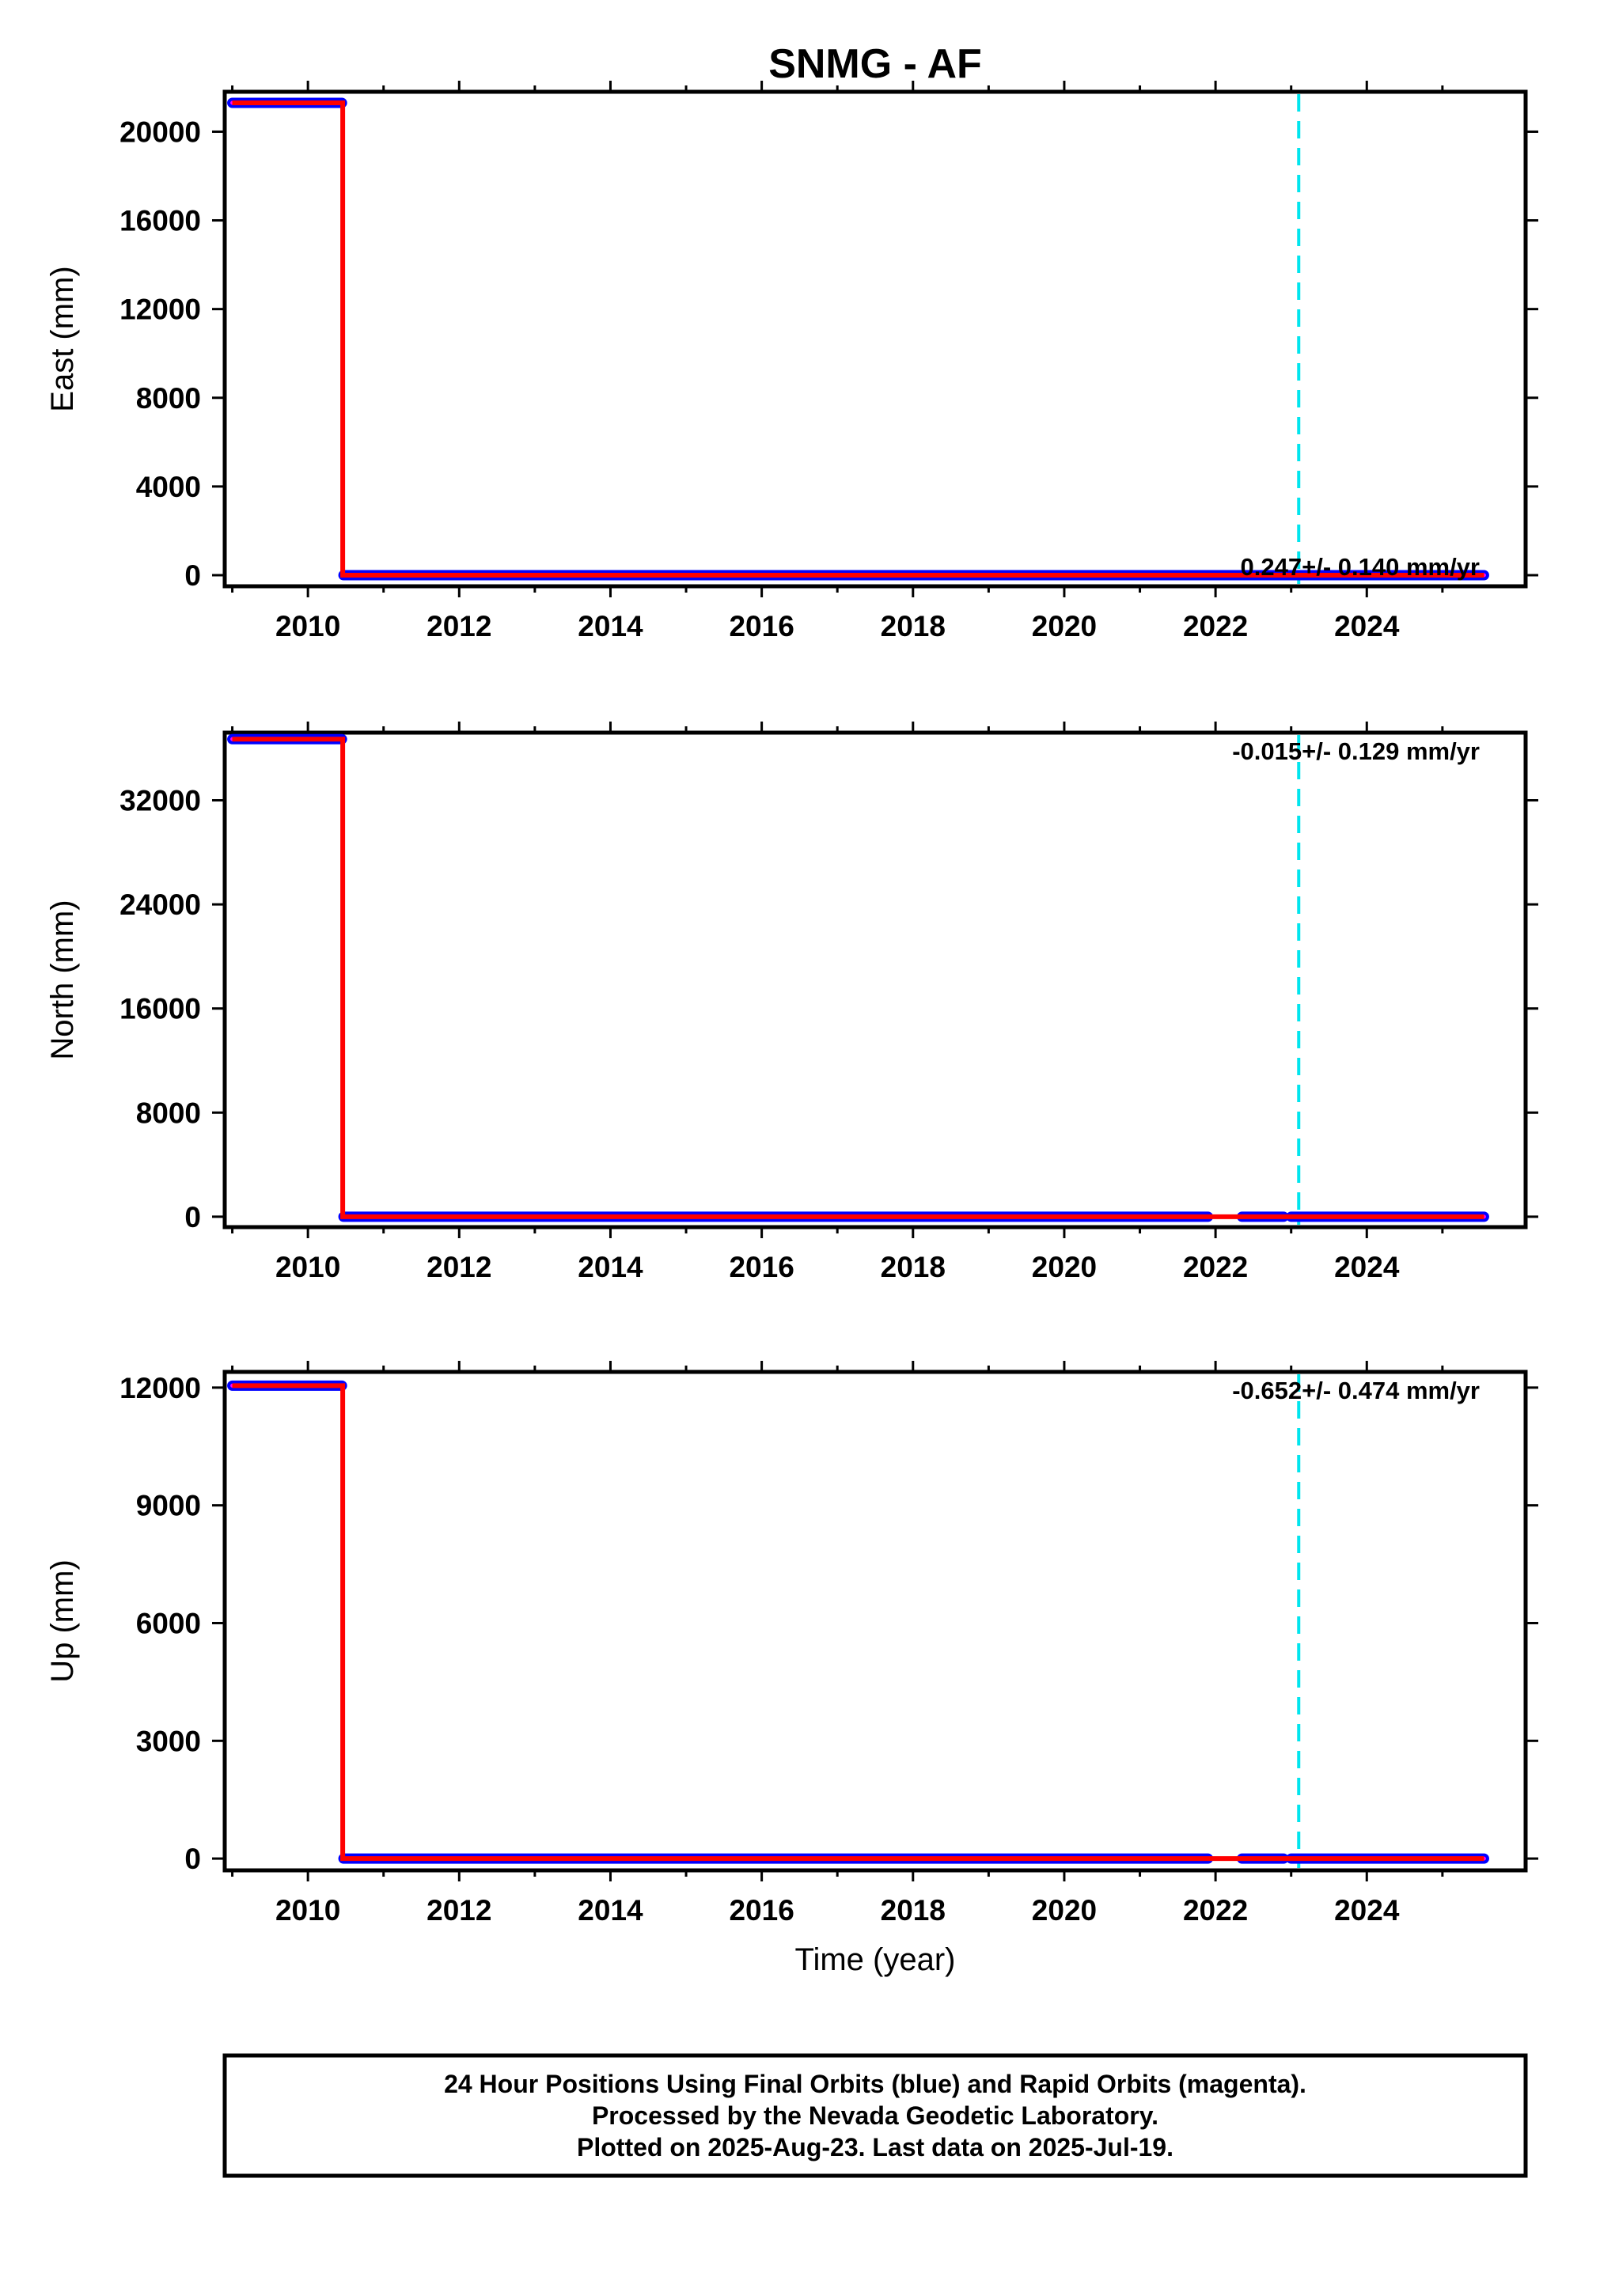  Describe the element at coordinates (875, 64) in the screenshot. I see `chart-title: SNMG - AF` at that location.